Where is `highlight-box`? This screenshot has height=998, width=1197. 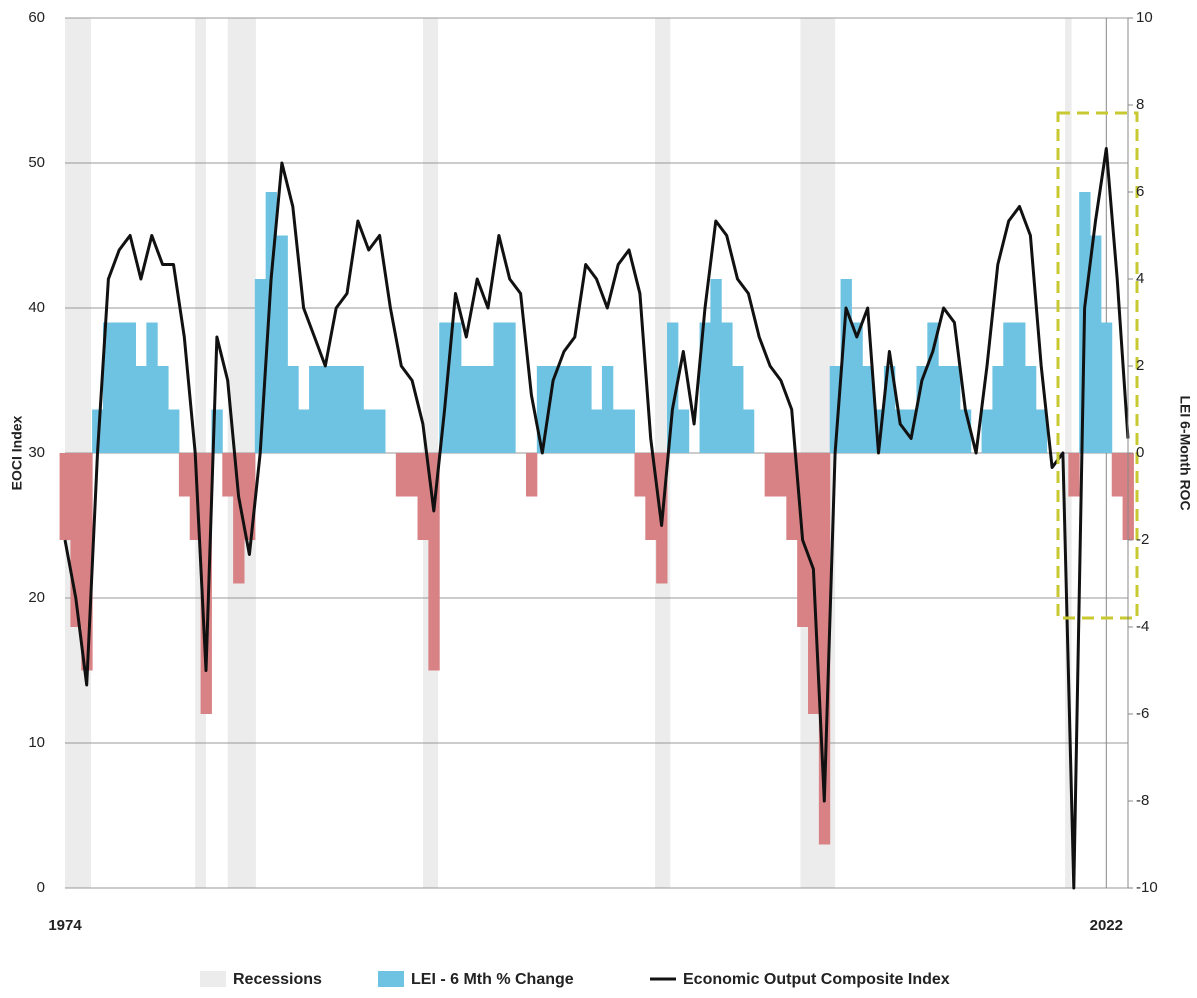 highlight-box is located at coordinates (1097, 365).